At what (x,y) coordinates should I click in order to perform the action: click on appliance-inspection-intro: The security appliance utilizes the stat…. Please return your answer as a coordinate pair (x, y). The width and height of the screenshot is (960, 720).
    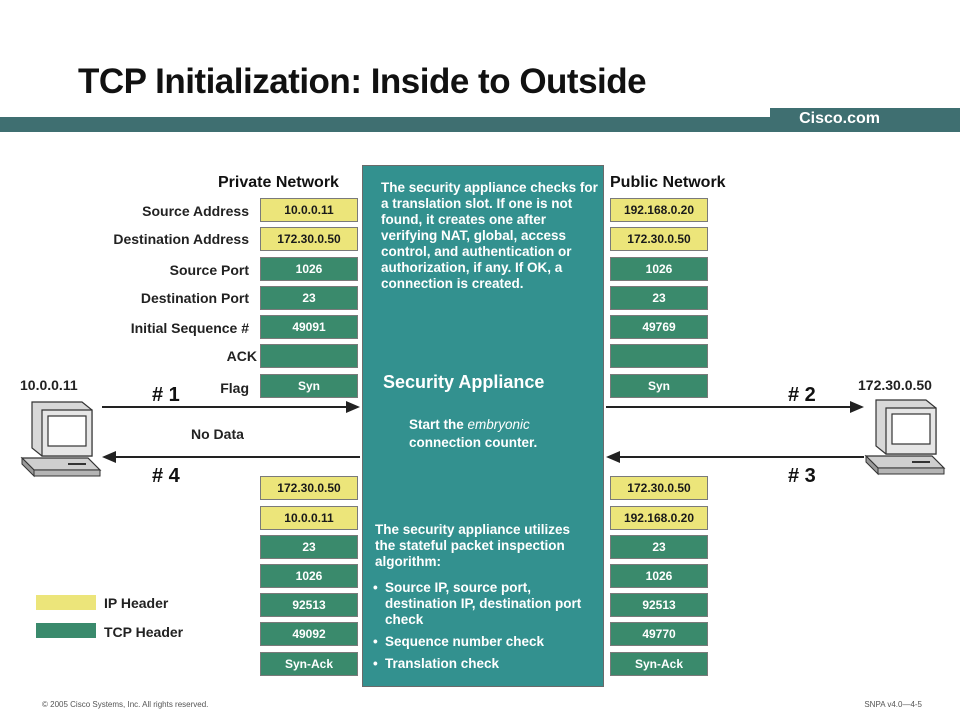
    Looking at the image, I should click on (473, 545).